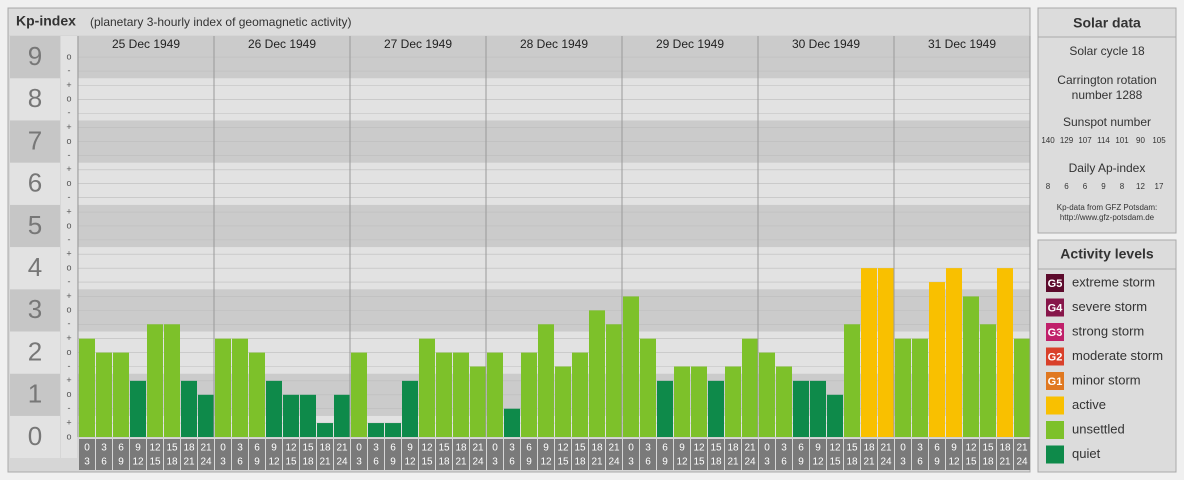 The image size is (1184, 480). Describe the element at coordinates (1055, 382) in the screenshot. I see `level-code: G1` at that location.